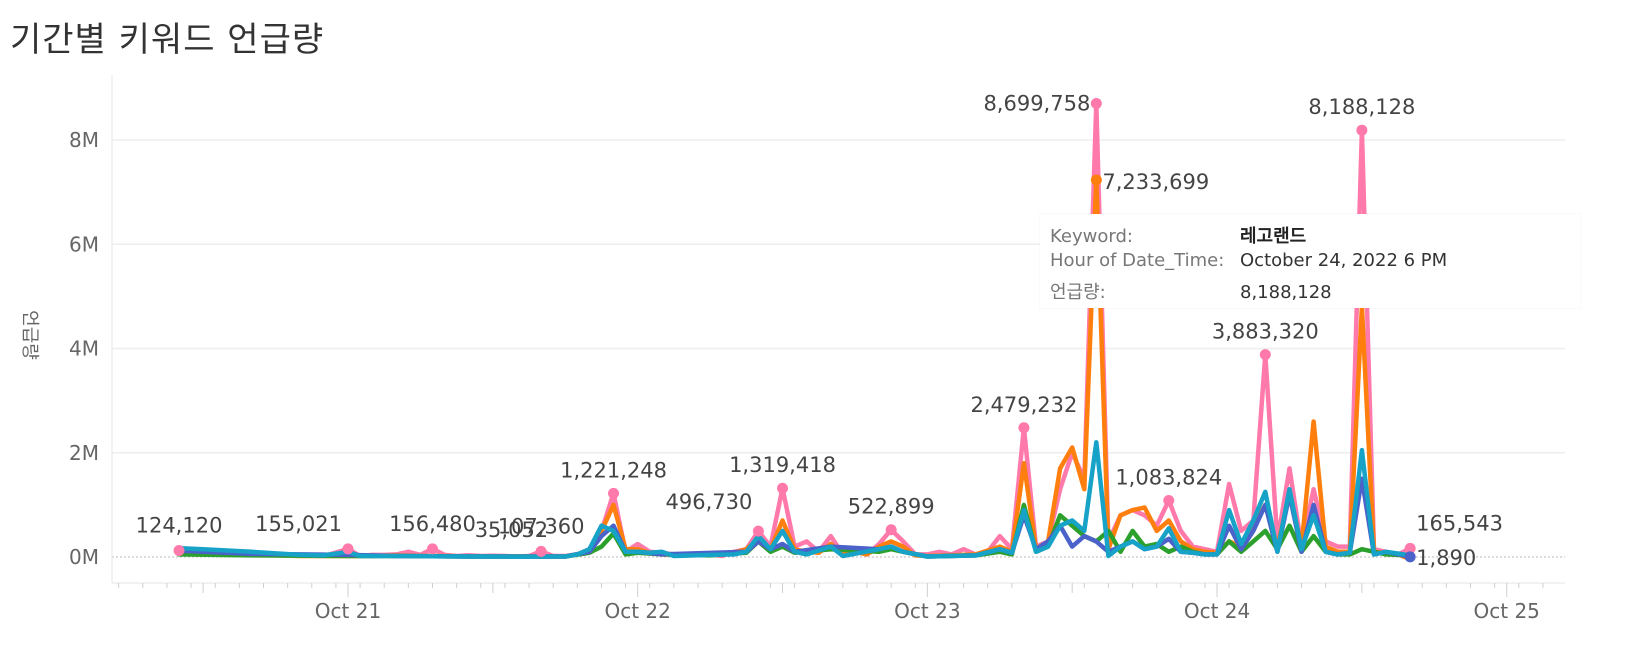 The image size is (1625, 651). I want to click on data-label: 165,543, so click(1459, 523).